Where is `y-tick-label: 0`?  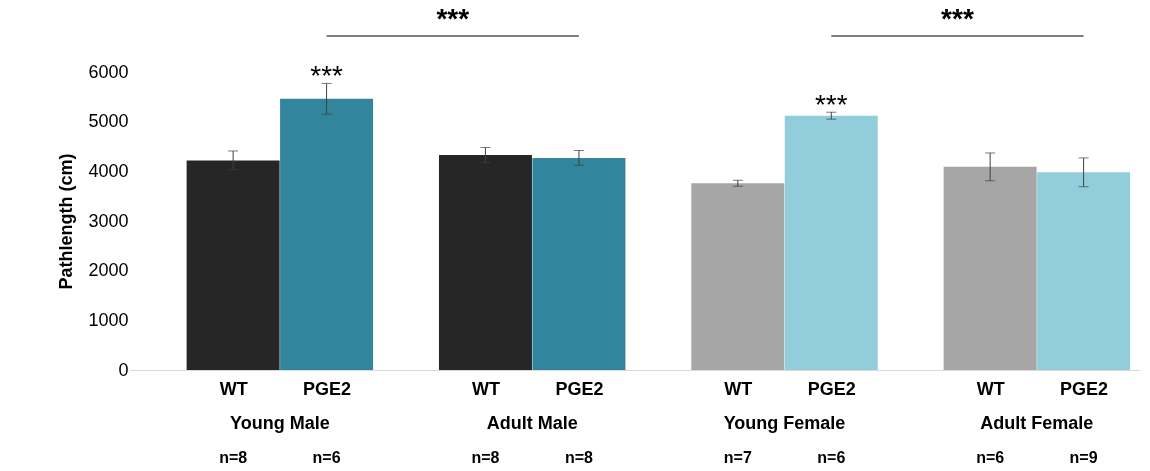 y-tick-label: 0 is located at coordinates (123, 369).